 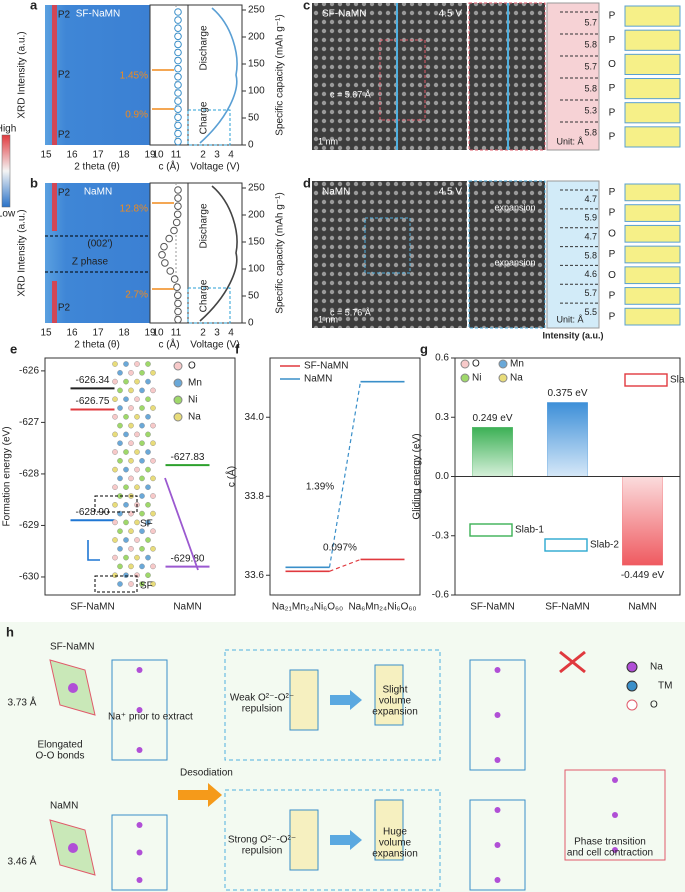 What do you see at coordinates (214, 345) in the screenshot?
I see `v-axis-title: Voltage (V)` at bounding box center [214, 345].